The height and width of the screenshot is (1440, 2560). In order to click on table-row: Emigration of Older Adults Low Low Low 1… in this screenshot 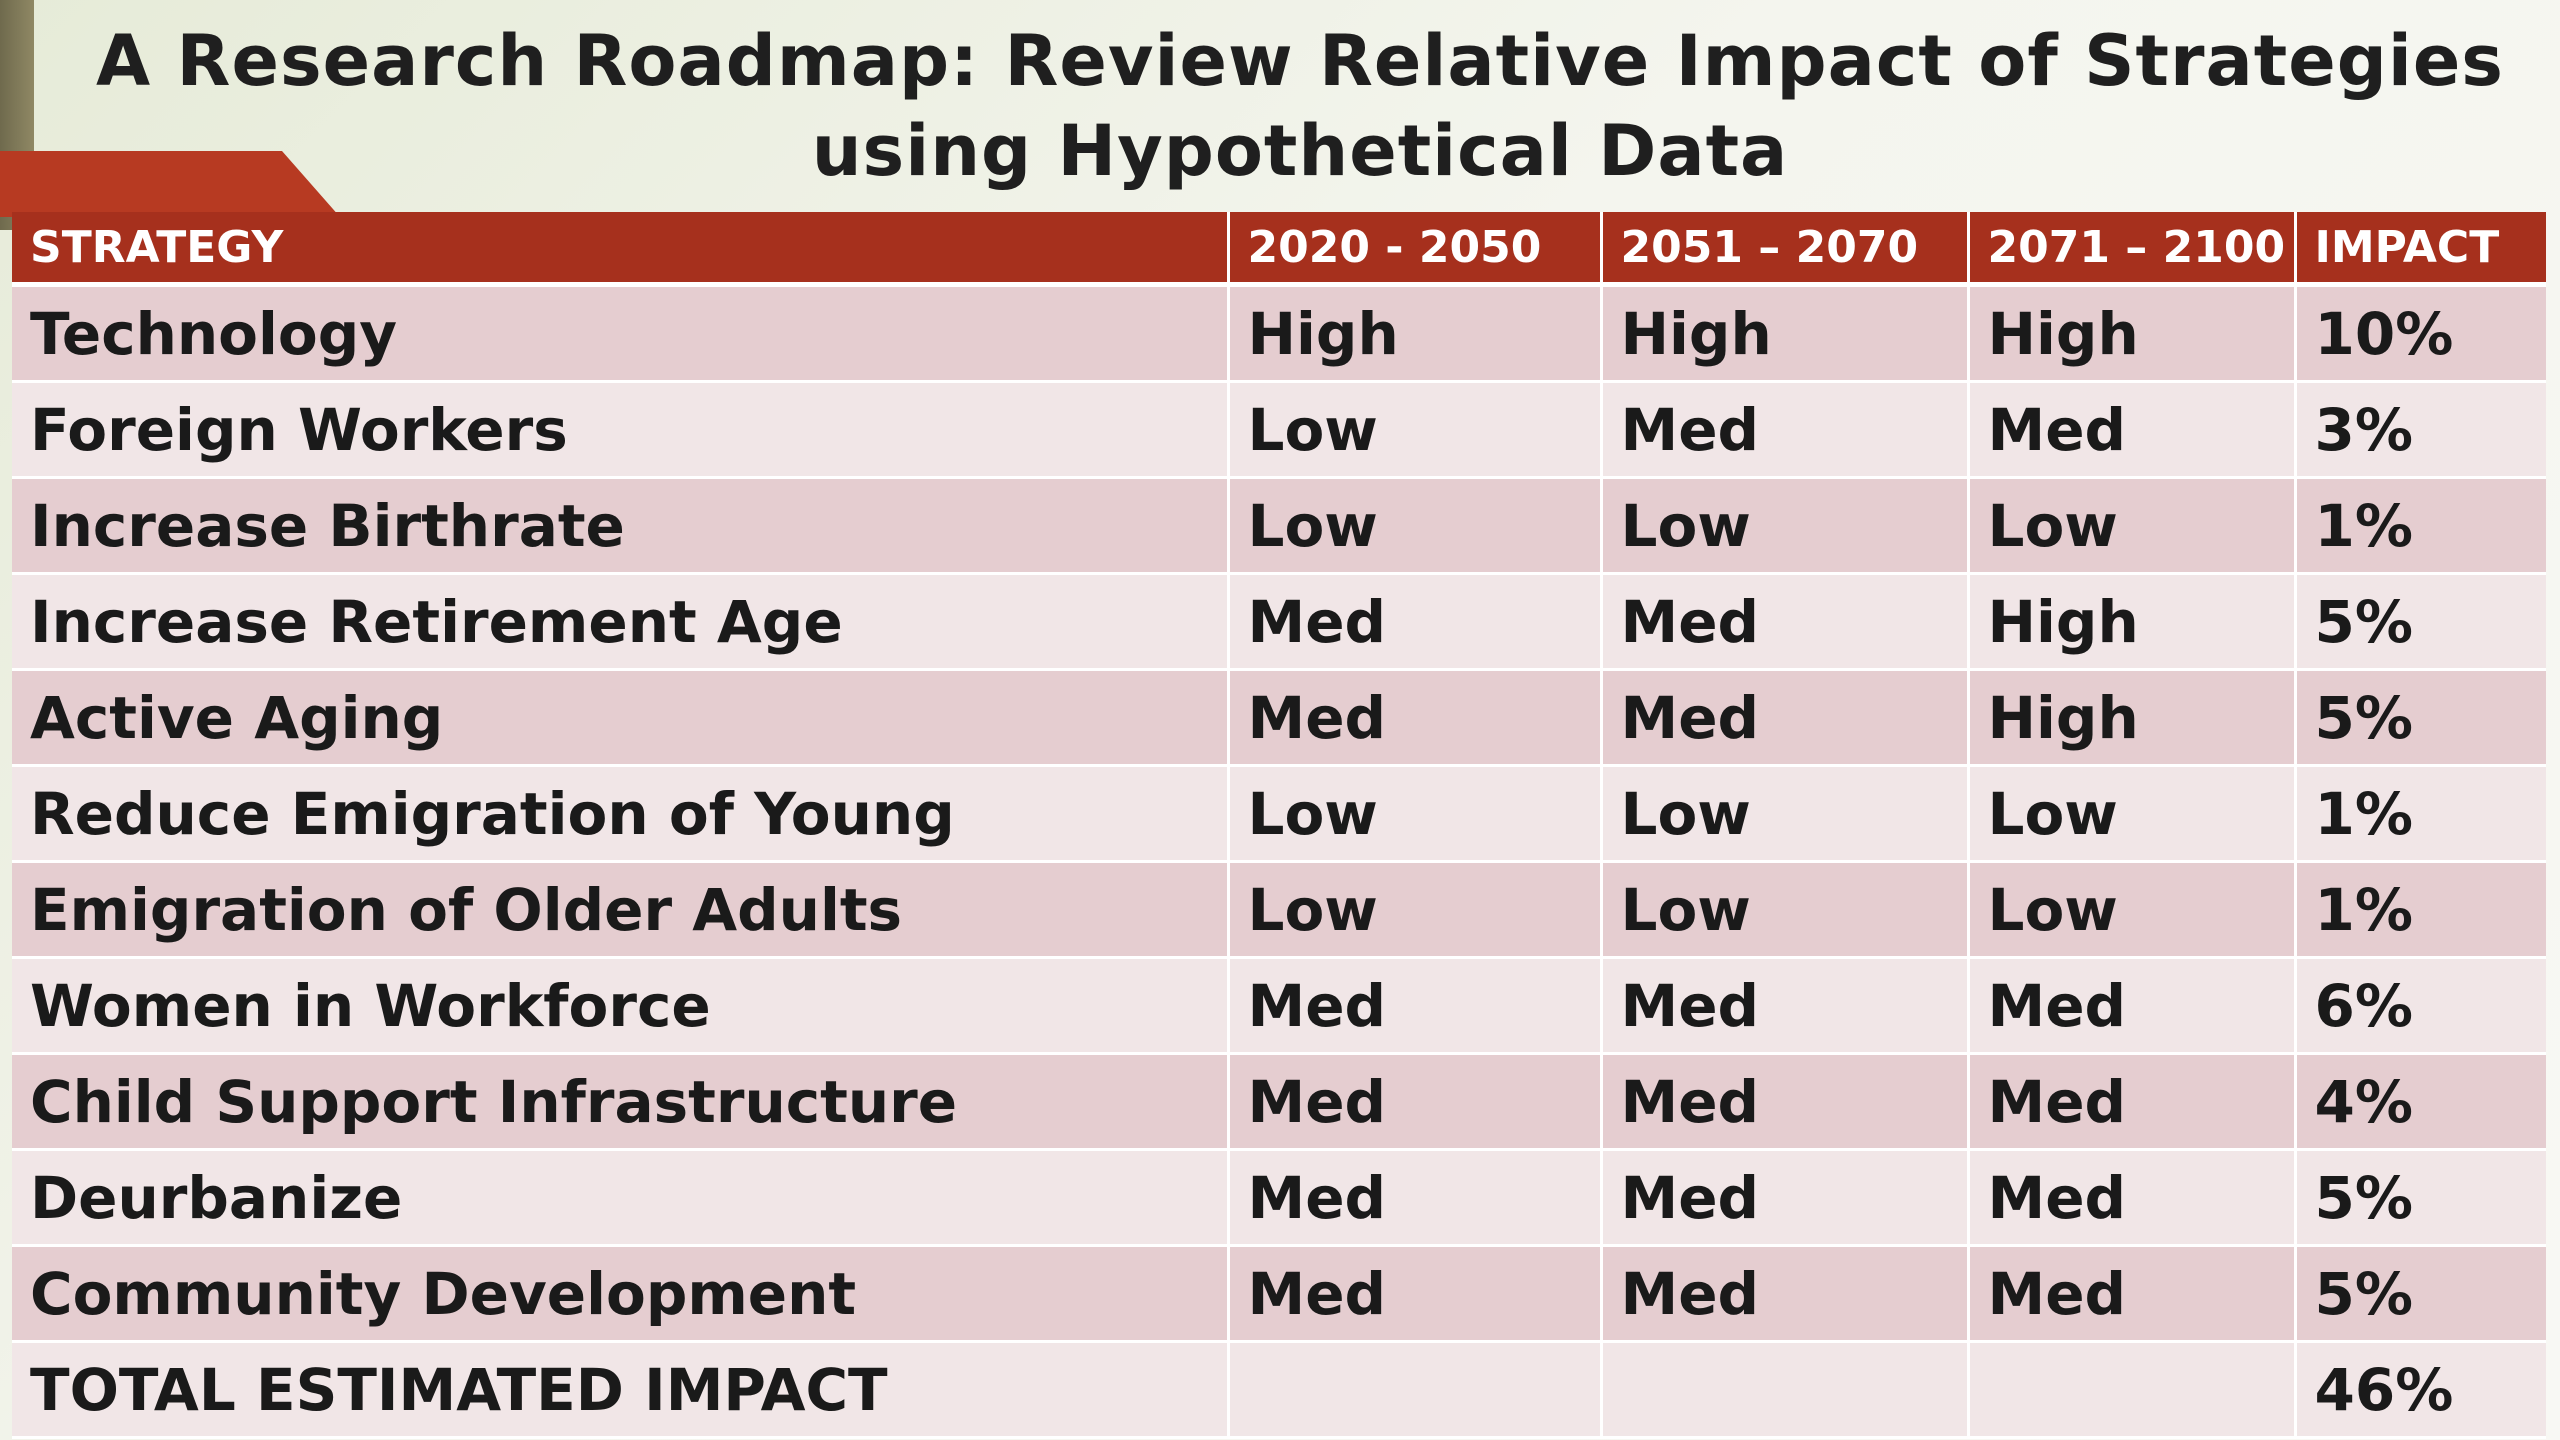, I will do `click(1279, 910)`.